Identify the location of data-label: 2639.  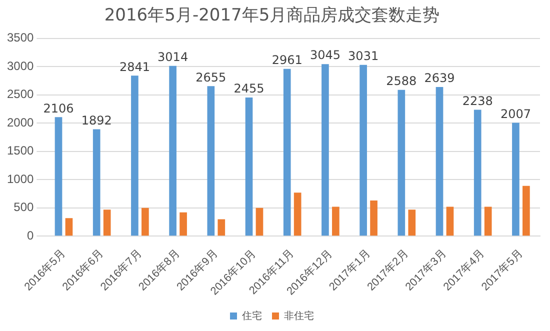
(439, 78).